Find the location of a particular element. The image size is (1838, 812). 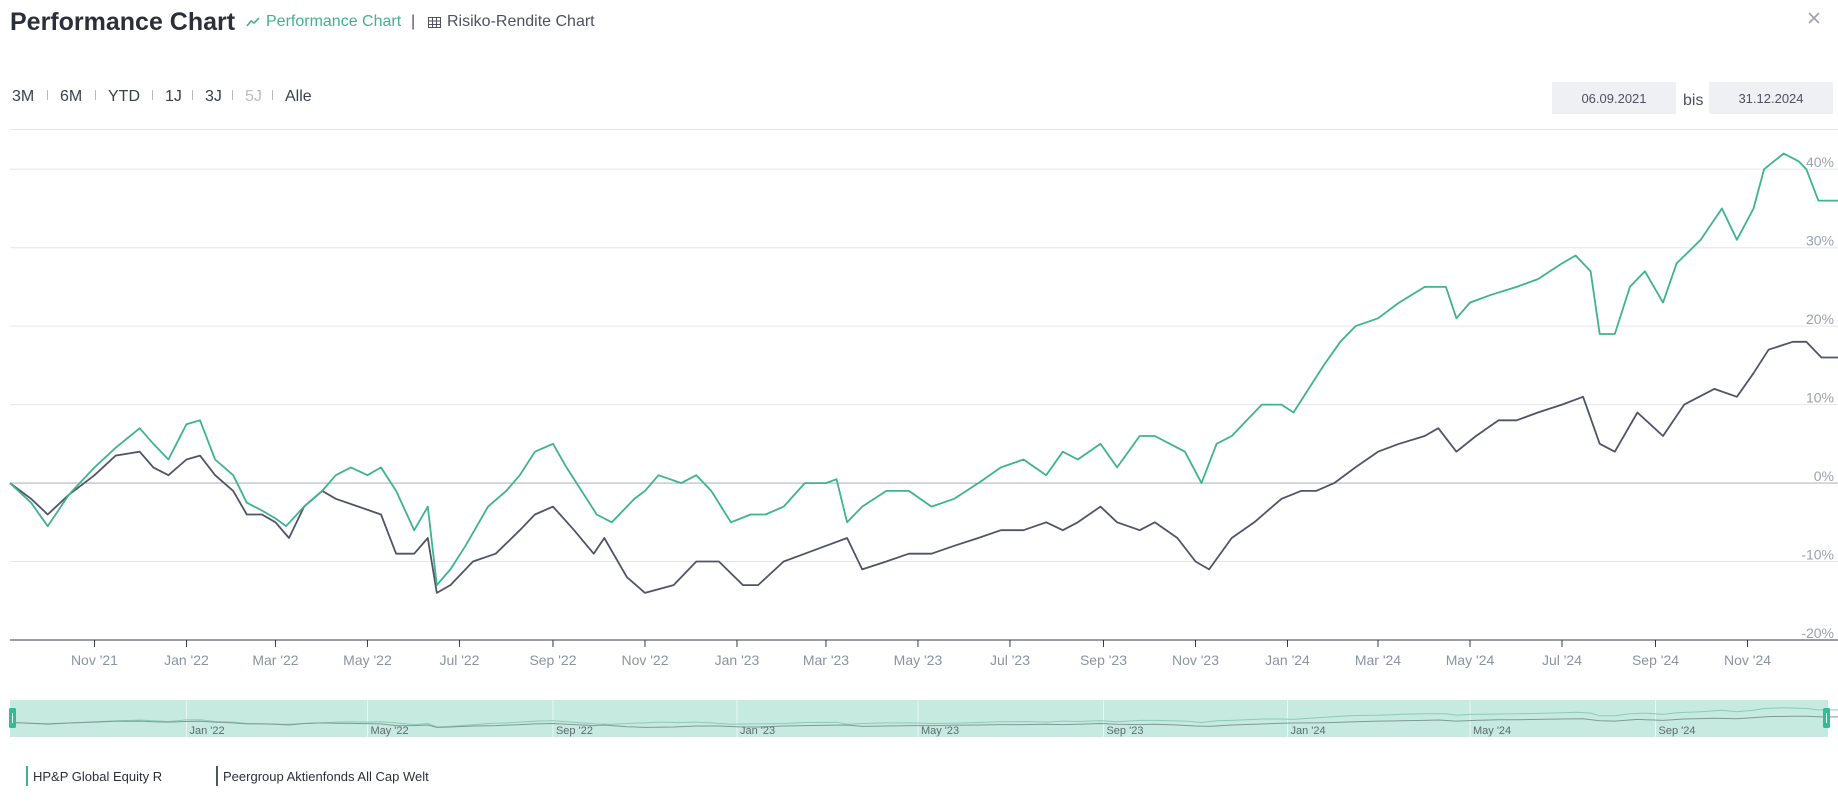

navigator-tick-label: Jan '24 is located at coordinates (1307, 731).